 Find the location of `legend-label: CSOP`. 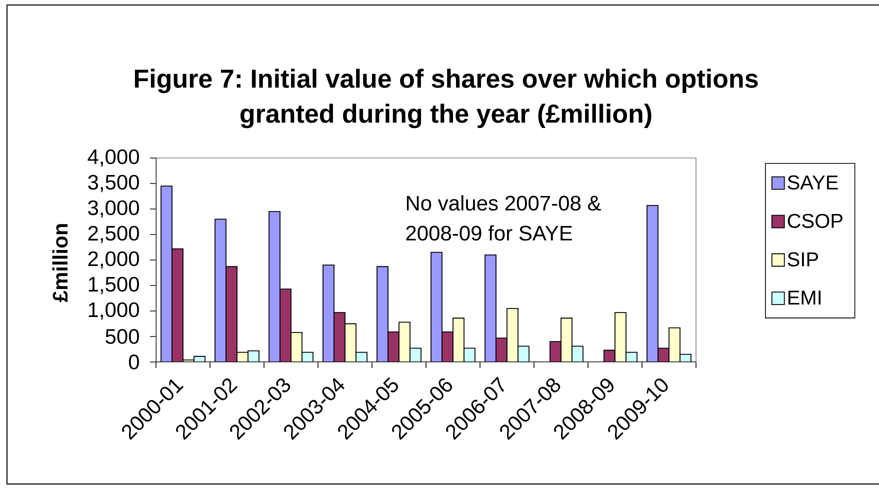

legend-label: CSOP is located at coordinates (815, 221).